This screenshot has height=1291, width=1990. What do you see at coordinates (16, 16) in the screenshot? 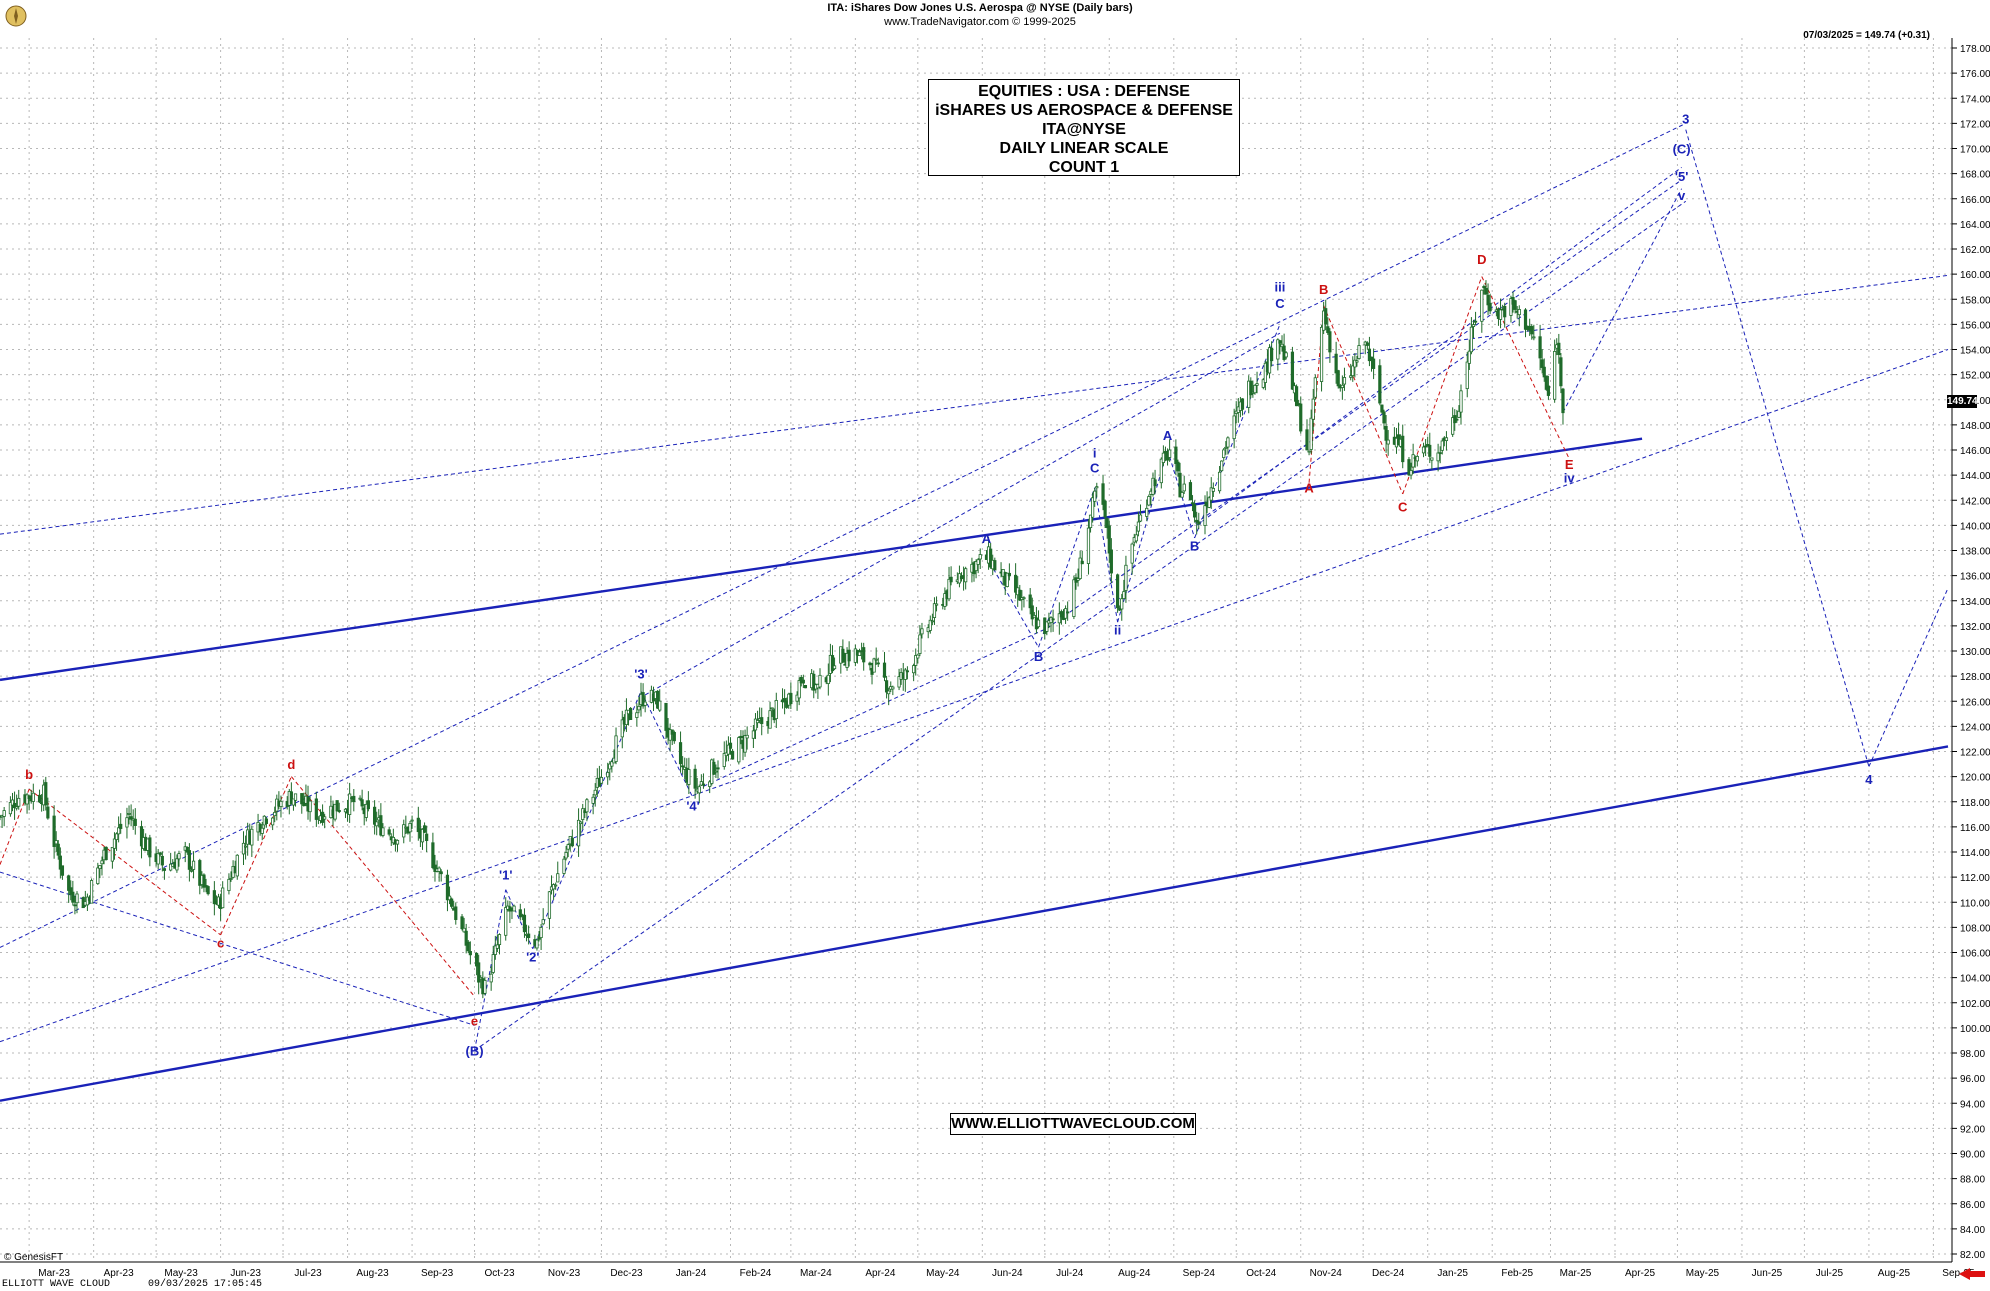
I see `settings-icon` at bounding box center [16, 16].